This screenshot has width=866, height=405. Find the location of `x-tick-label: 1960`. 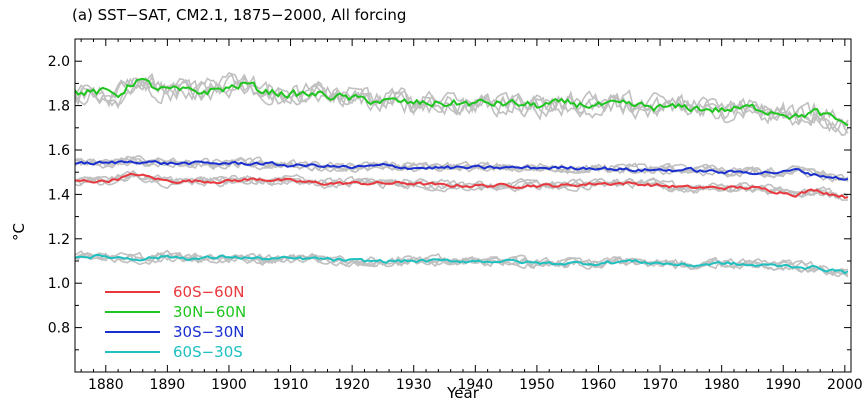

x-tick-label: 1960 is located at coordinates (599, 385).